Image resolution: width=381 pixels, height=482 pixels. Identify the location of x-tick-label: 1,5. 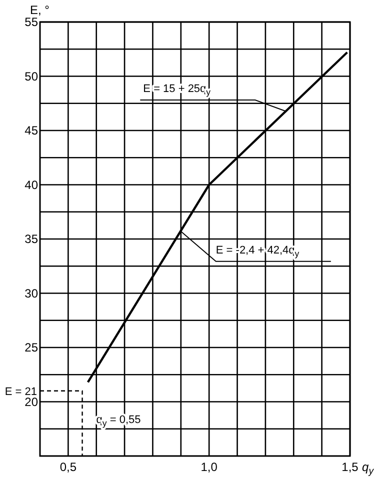
(350, 467).